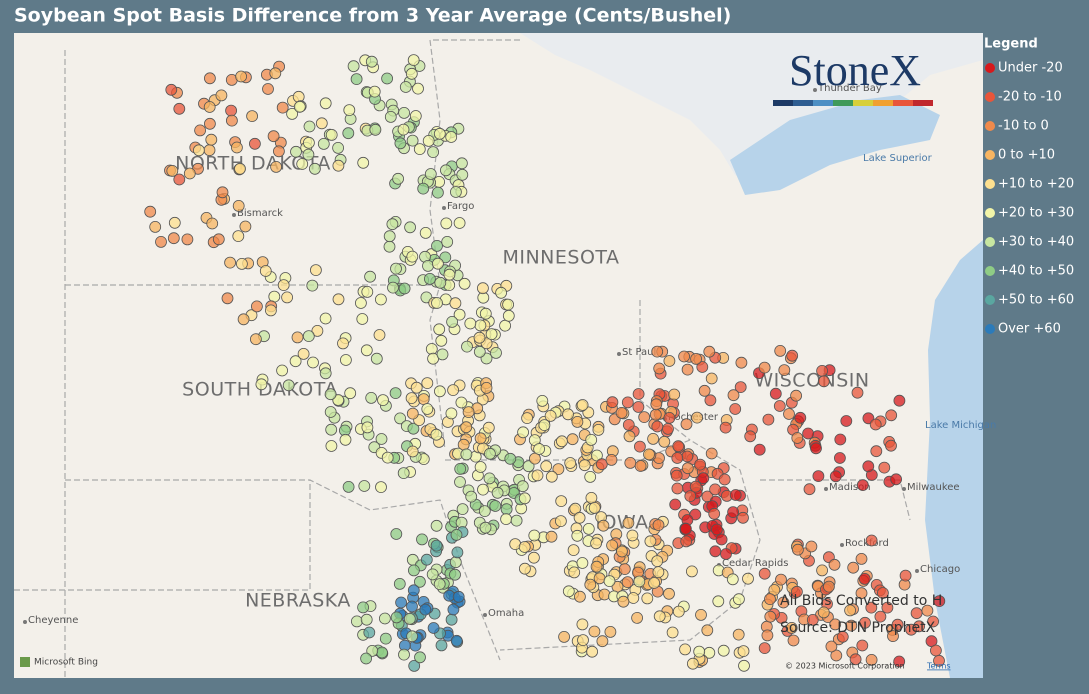 The height and width of the screenshot is (694, 1089). I want to click on terms: Terms, so click(938, 666).